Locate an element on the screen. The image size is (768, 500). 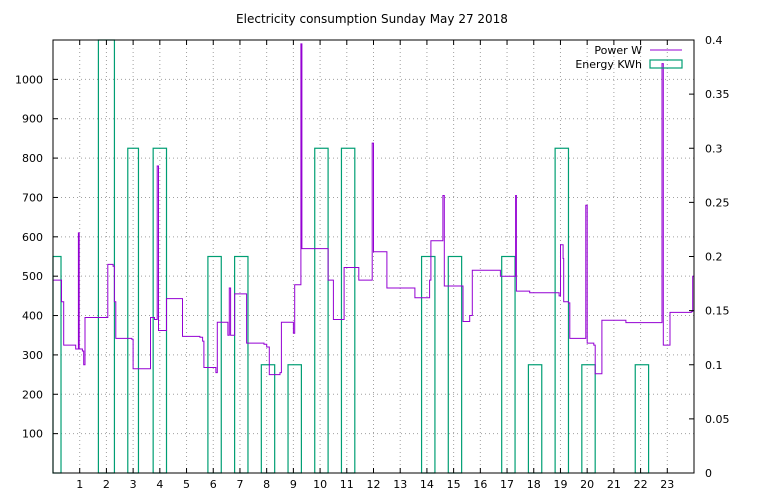
x-tick-label: 6 is located at coordinates (213, 484).